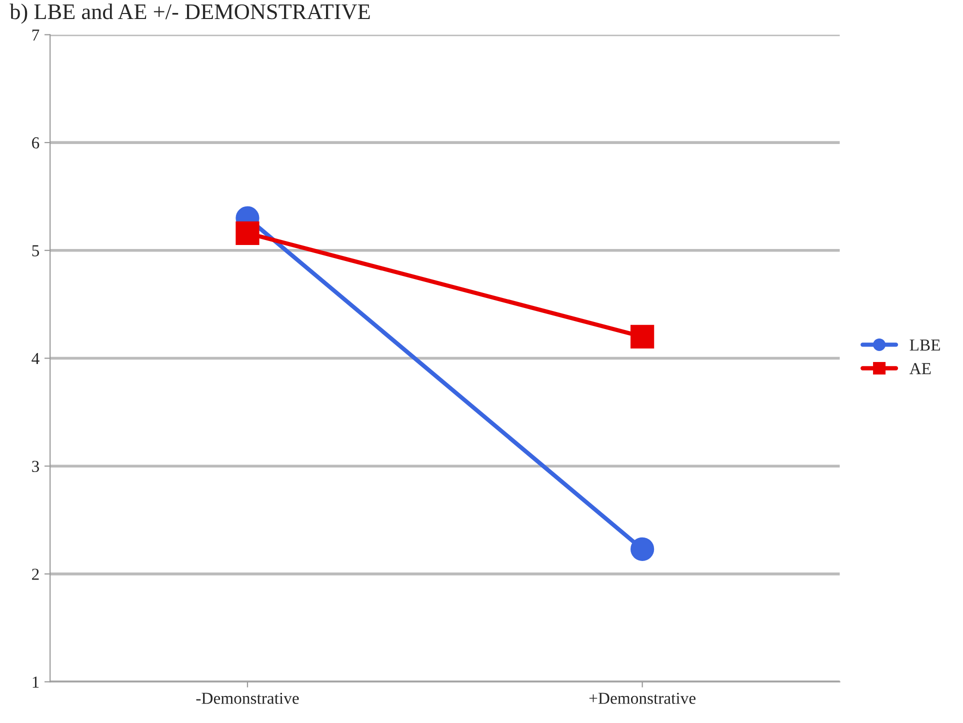  What do you see at coordinates (36, 466) in the screenshot?
I see `y-tick-label: 3` at bounding box center [36, 466].